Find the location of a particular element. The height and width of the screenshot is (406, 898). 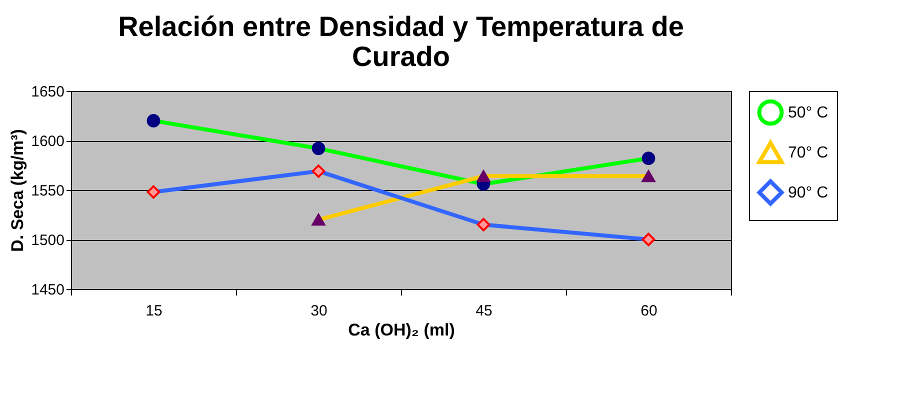

y-tick-label: 1550 is located at coordinates (47, 191).